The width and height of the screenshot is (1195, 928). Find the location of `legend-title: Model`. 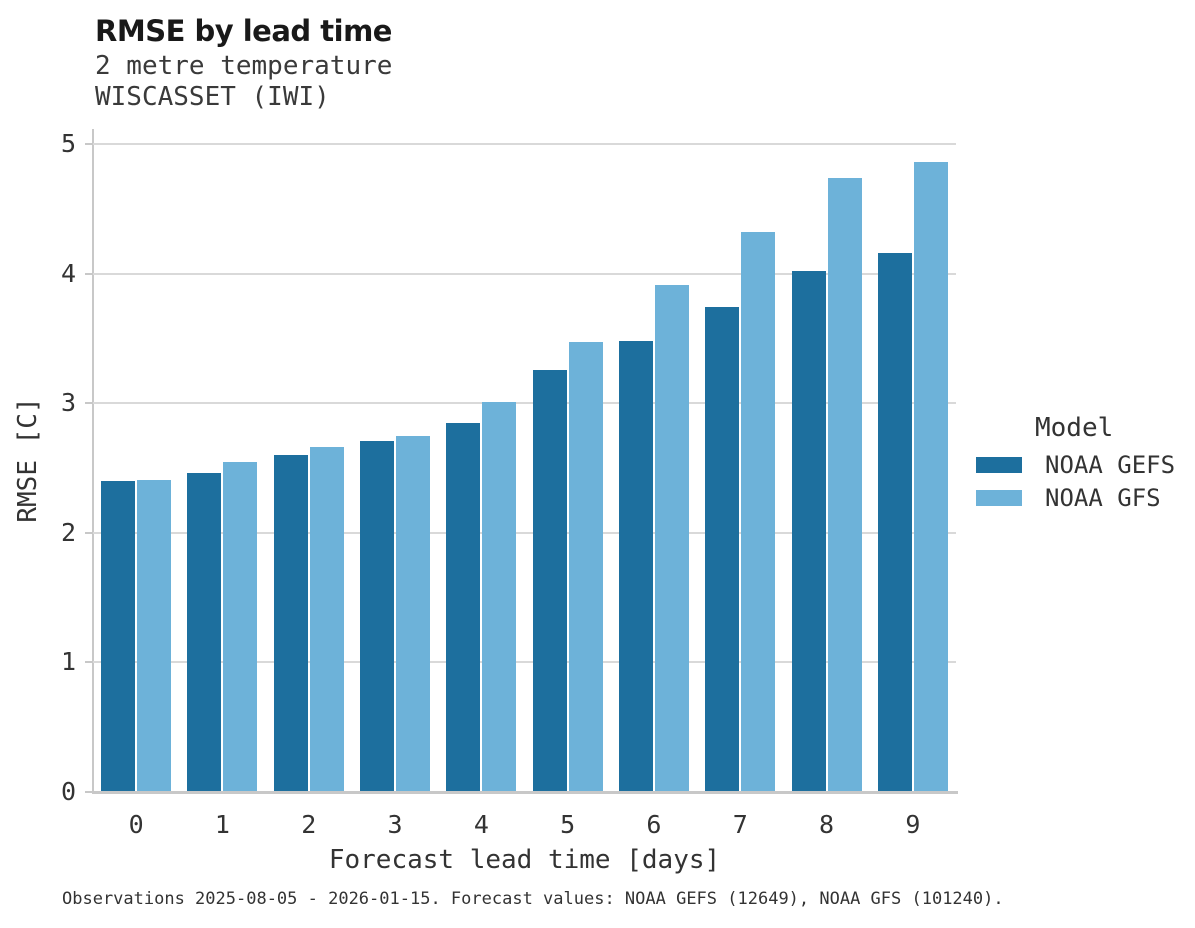

legend-title: Model is located at coordinates (1074, 428).